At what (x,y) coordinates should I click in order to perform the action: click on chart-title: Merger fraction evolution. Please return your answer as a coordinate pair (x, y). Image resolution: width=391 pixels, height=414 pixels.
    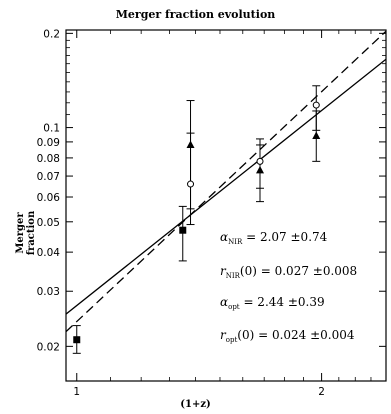
    Looking at the image, I should click on (195, 14).